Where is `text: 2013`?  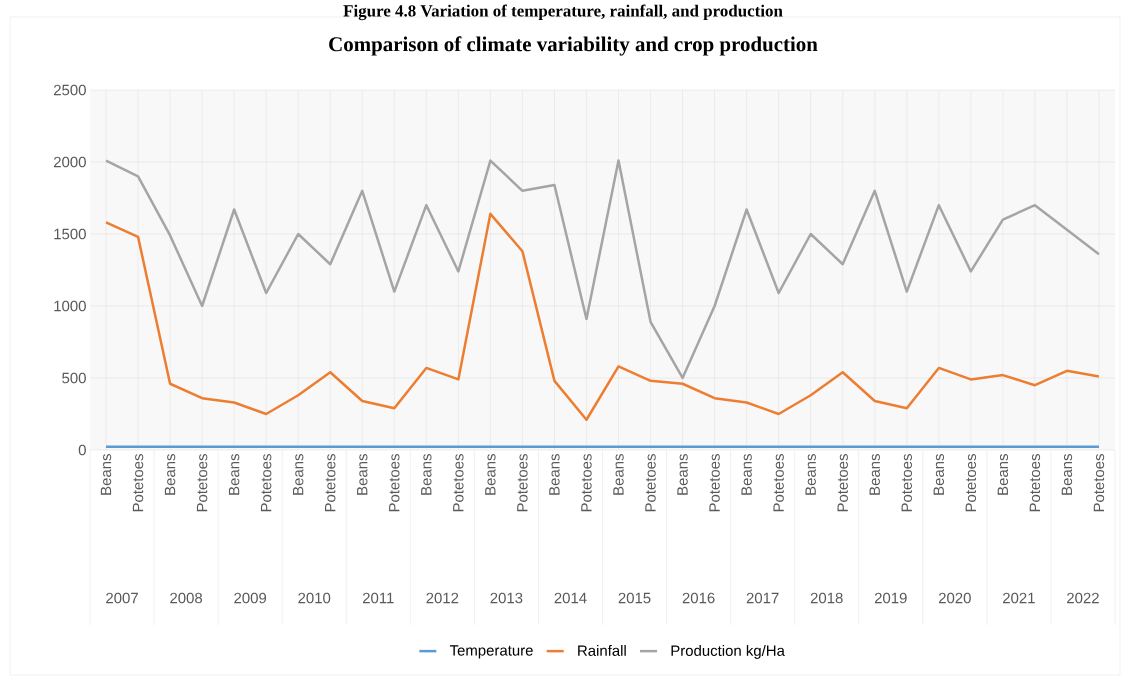
text: 2013 is located at coordinates (506, 598).